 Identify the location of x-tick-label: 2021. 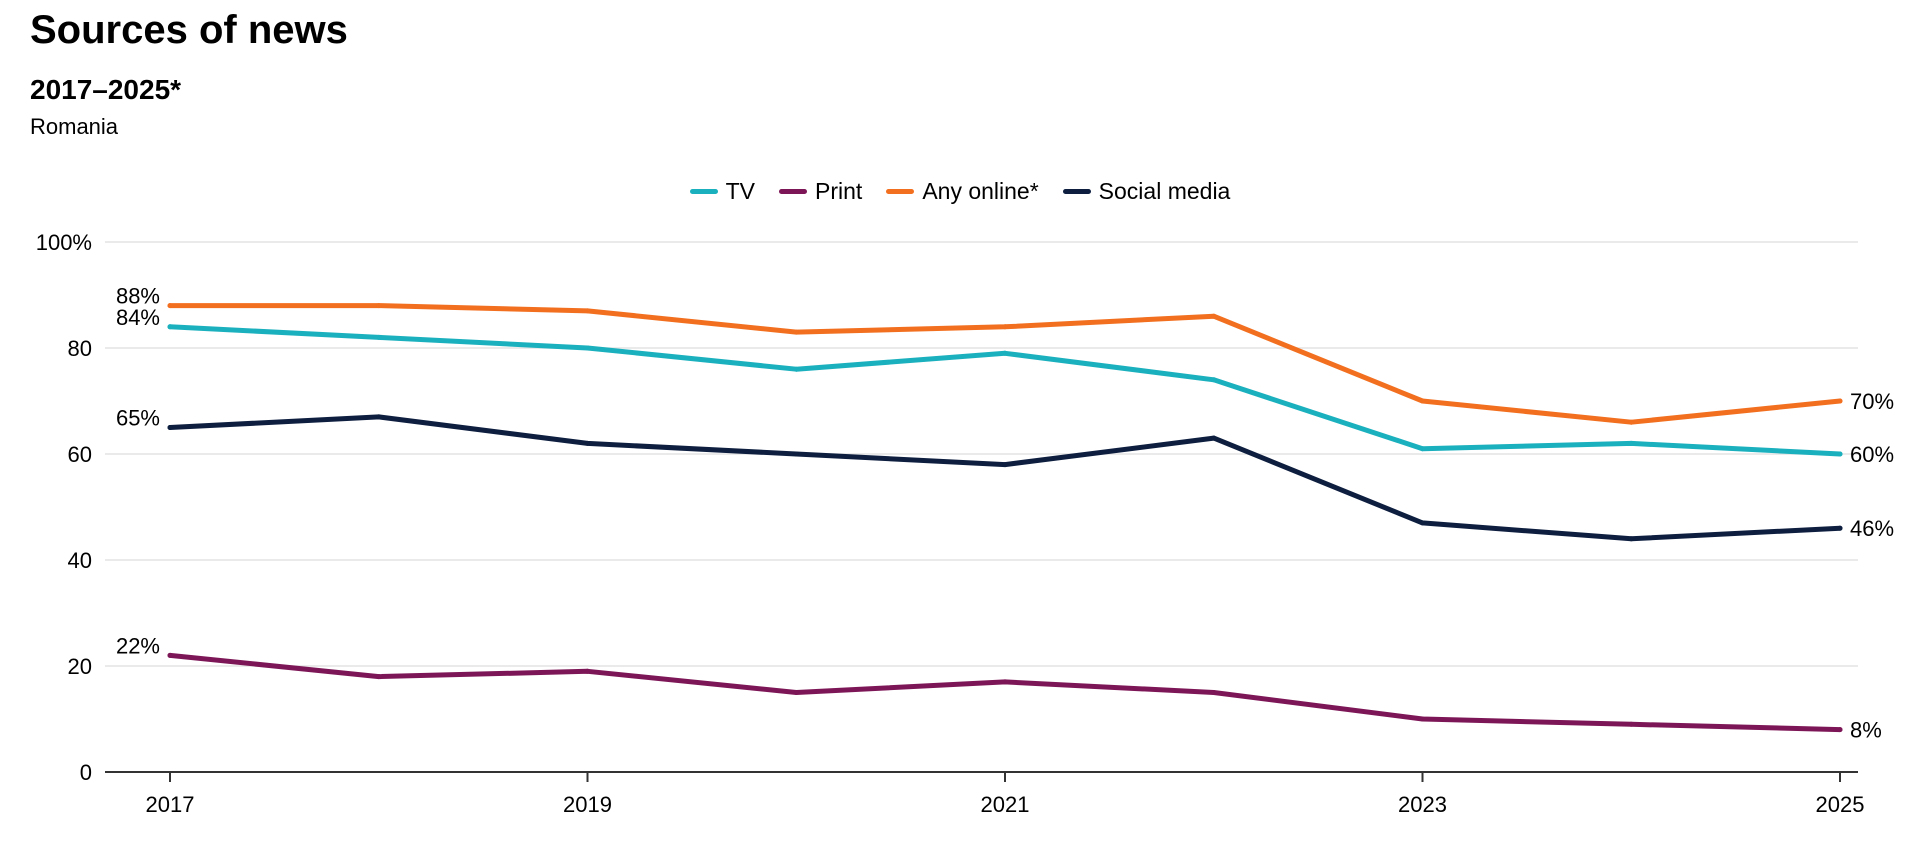
(1005, 804).